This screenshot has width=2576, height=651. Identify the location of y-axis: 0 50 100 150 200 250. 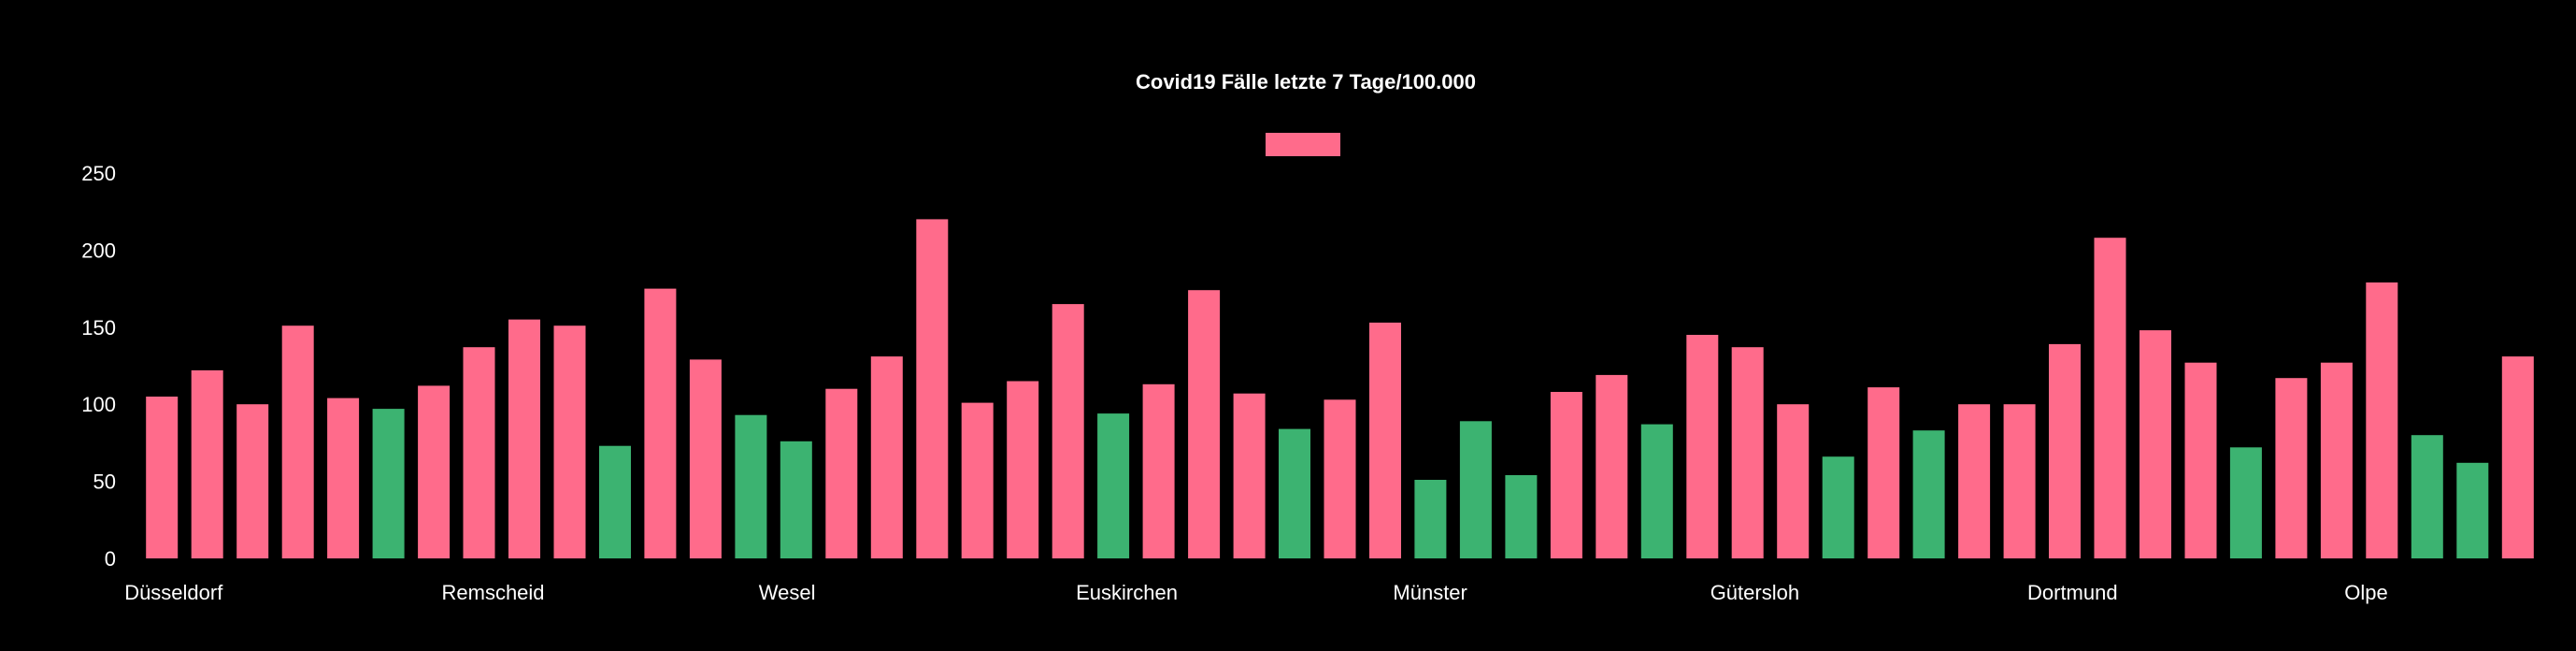
(98, 366).